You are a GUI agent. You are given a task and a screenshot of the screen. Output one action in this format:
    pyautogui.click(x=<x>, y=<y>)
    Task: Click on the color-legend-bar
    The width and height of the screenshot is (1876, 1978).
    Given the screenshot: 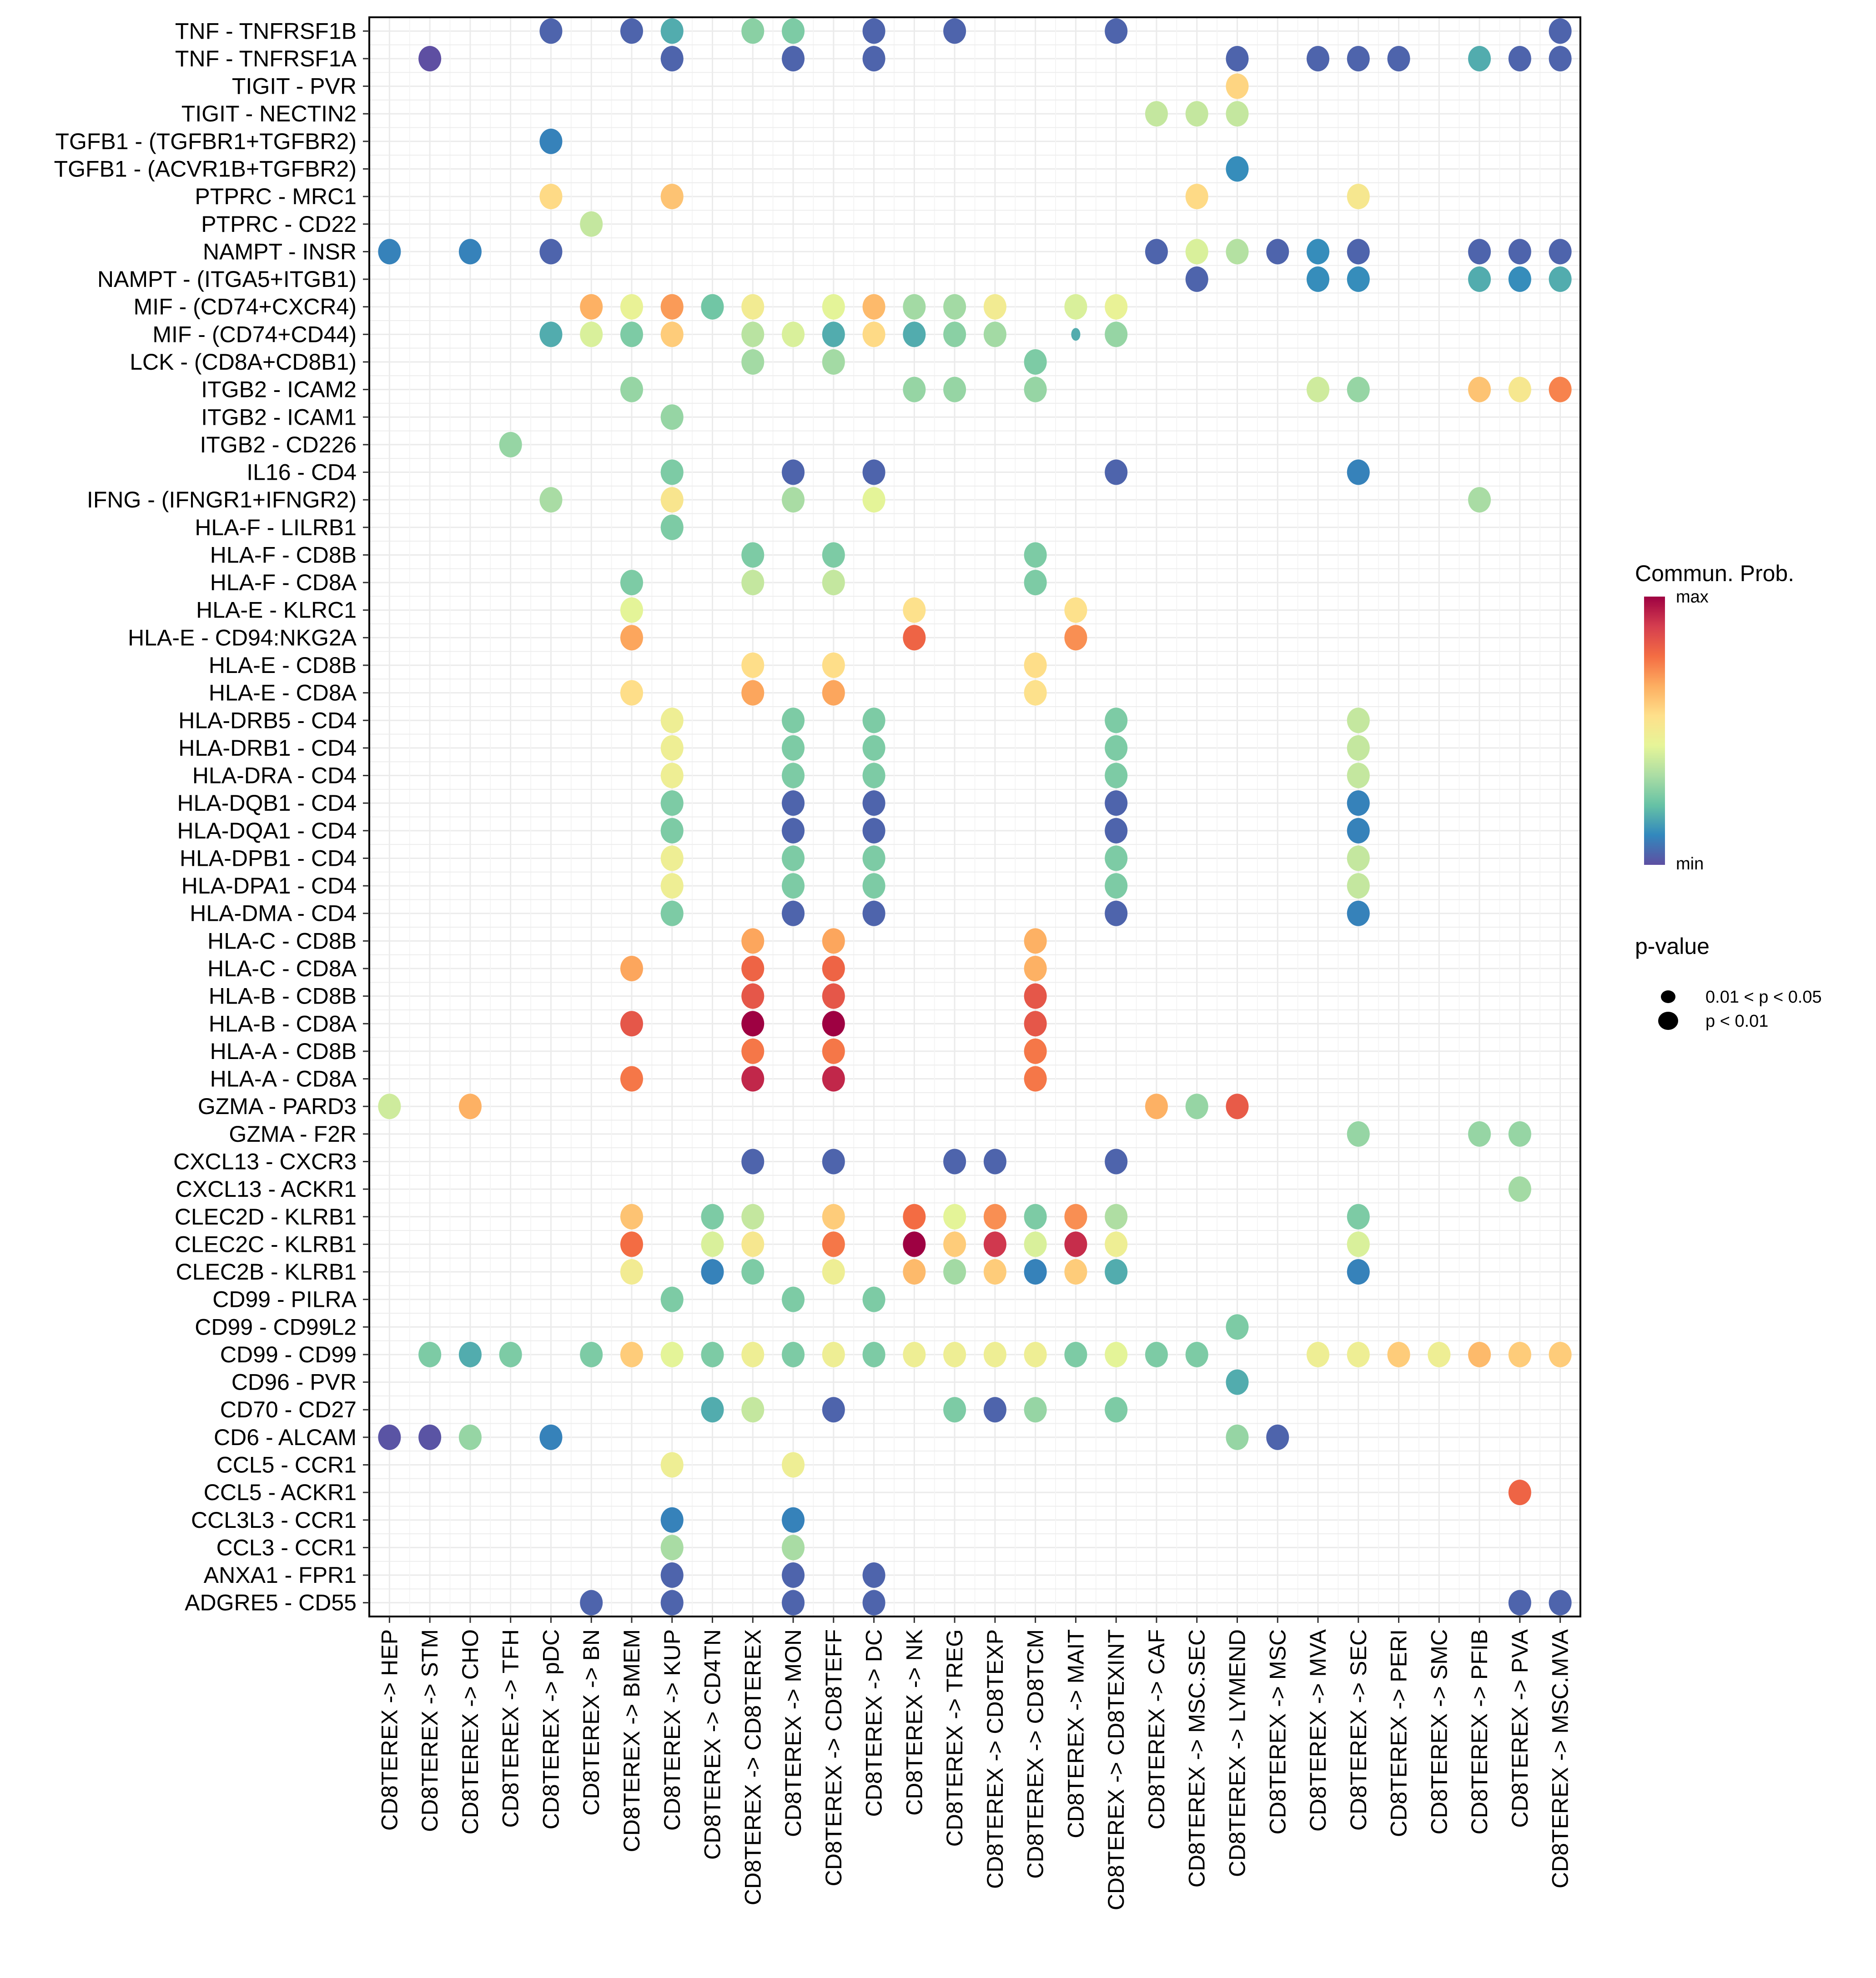 What is the action you would take?
    pyautogui.click(x=1654, y=731)
    